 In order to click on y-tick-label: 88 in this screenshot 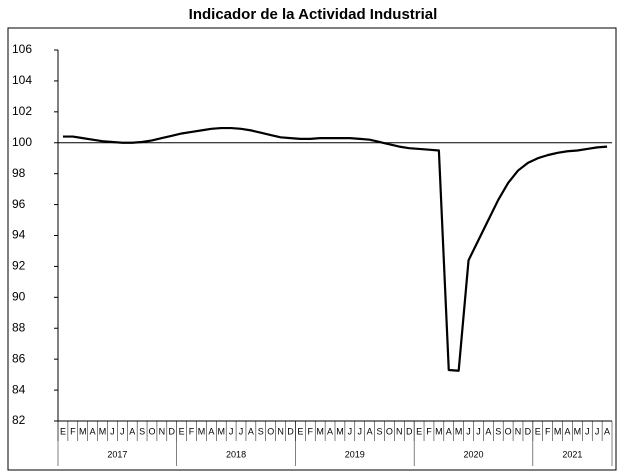, I will do `click(19, 327)`.